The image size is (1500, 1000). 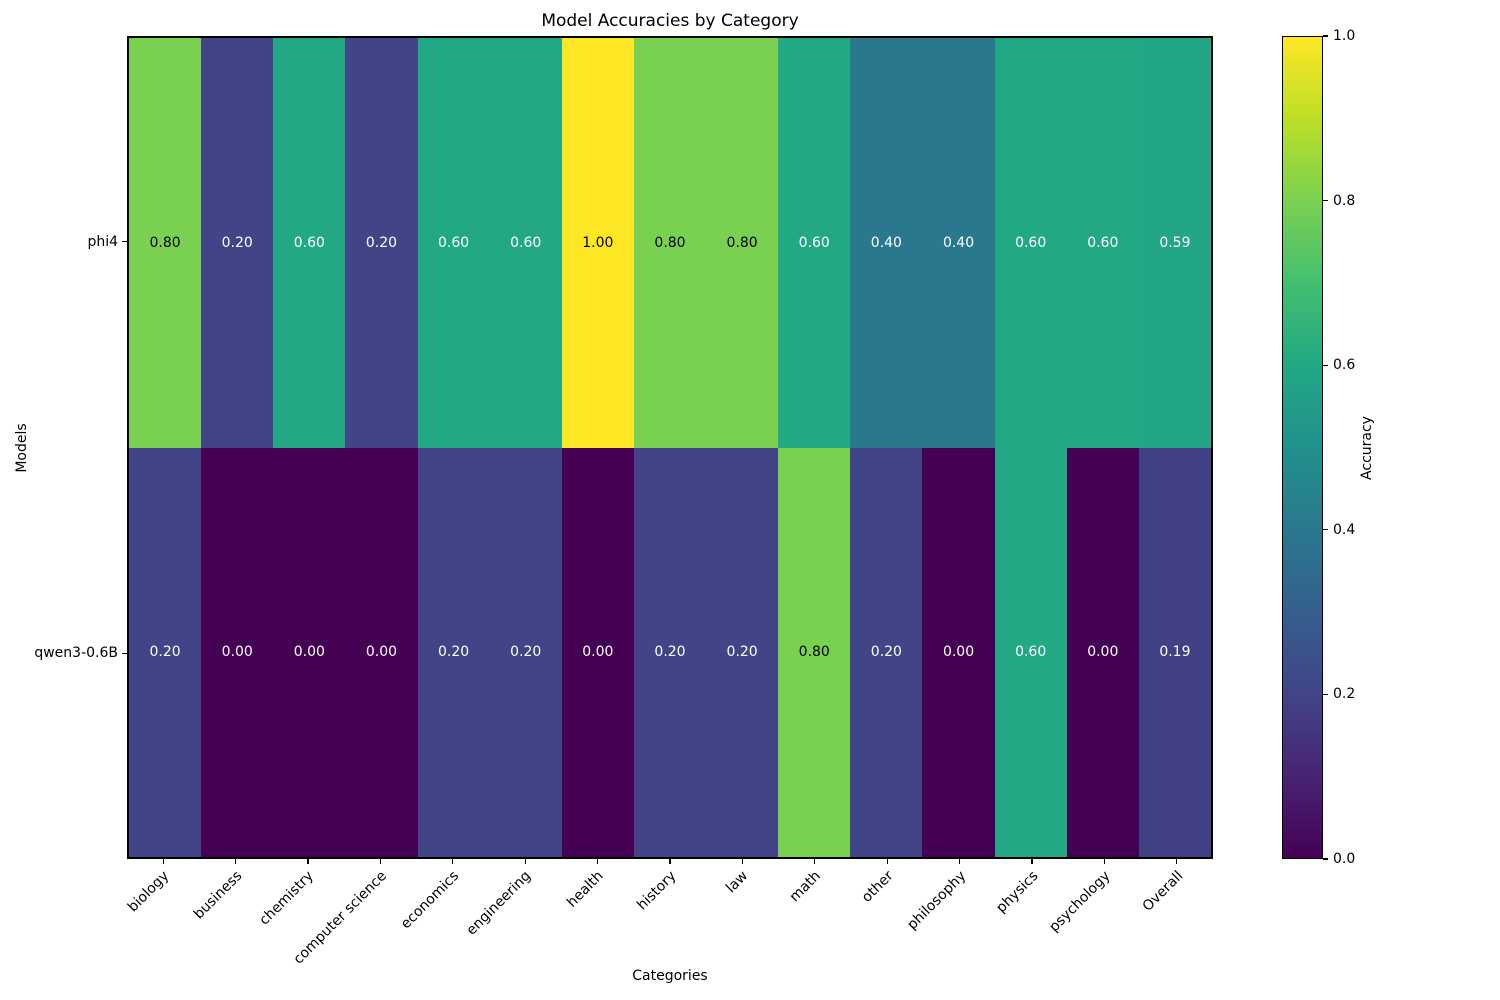 What do you see at coordinates (430, 900) in the screenshot?
I see `x-tick-label-economics: economics` at bounding box center [430, 900].